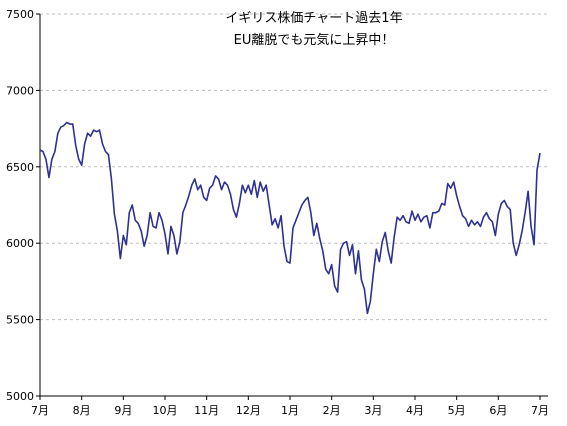 Image resolution: width=567 pixels, height=426 pixels. What do you see at coordinates (206, 410) in the screenshot?
I see `x-tick-label: 11月` at bounding box center [206, 410].